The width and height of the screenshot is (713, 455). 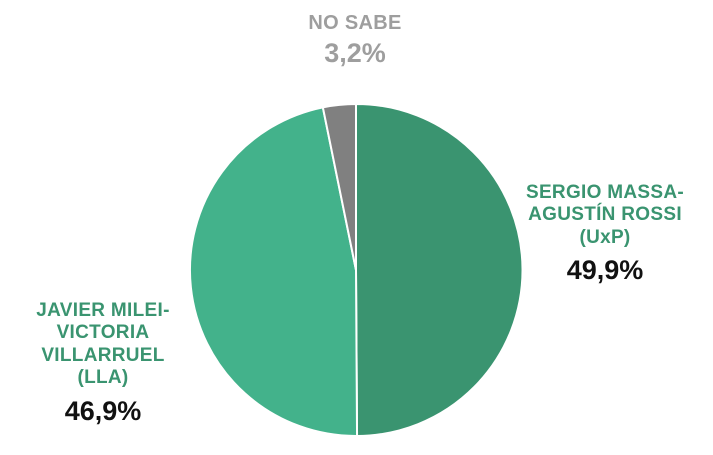 What do you see at coordinates (103, 310) in the screenshot?
I see `slice-name-line: JAVIER MILEI-` at bounding box center [103, 310].